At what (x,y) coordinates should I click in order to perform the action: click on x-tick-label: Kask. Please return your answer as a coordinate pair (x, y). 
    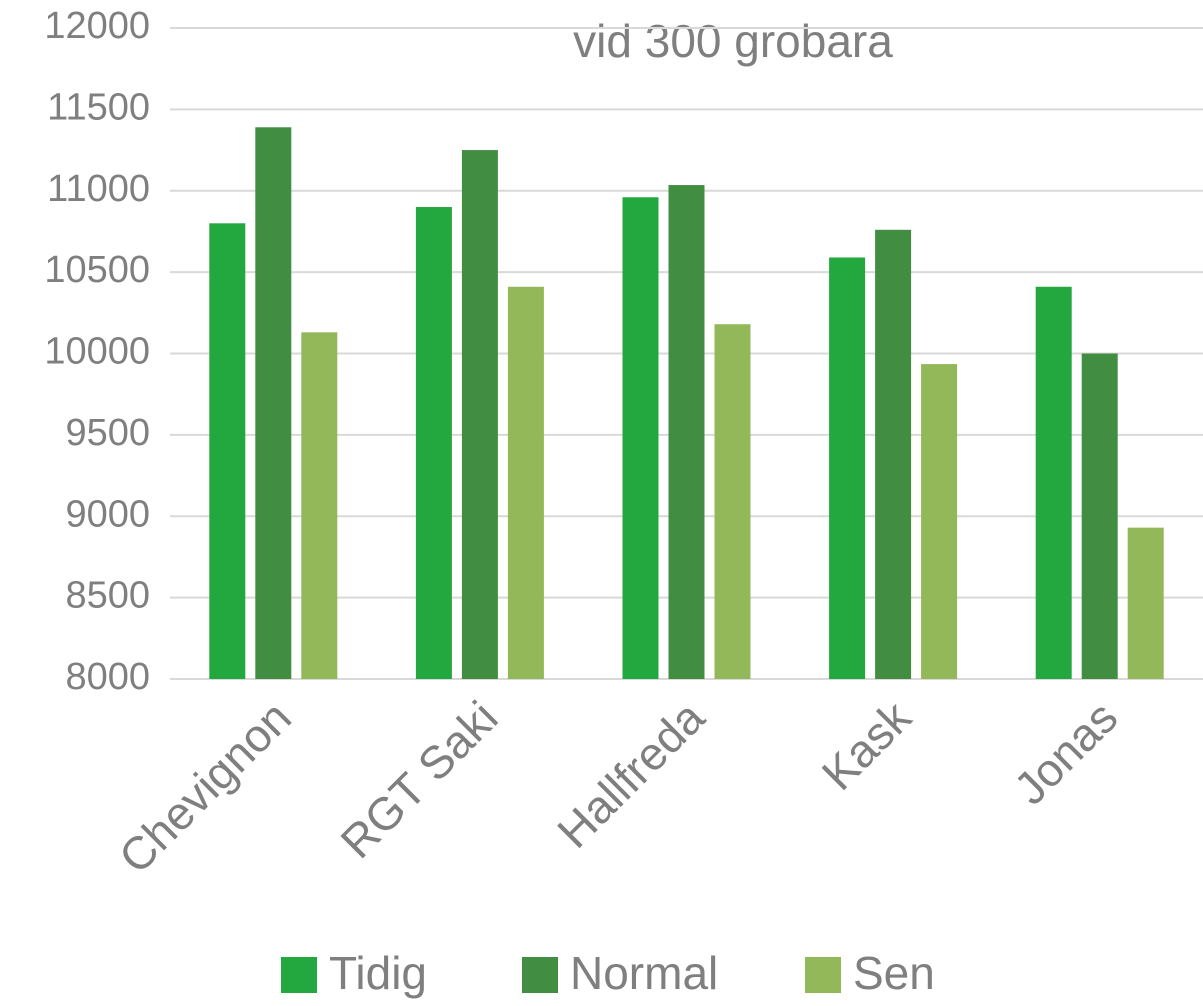
    Looking at the image, I should click on (867, 745).